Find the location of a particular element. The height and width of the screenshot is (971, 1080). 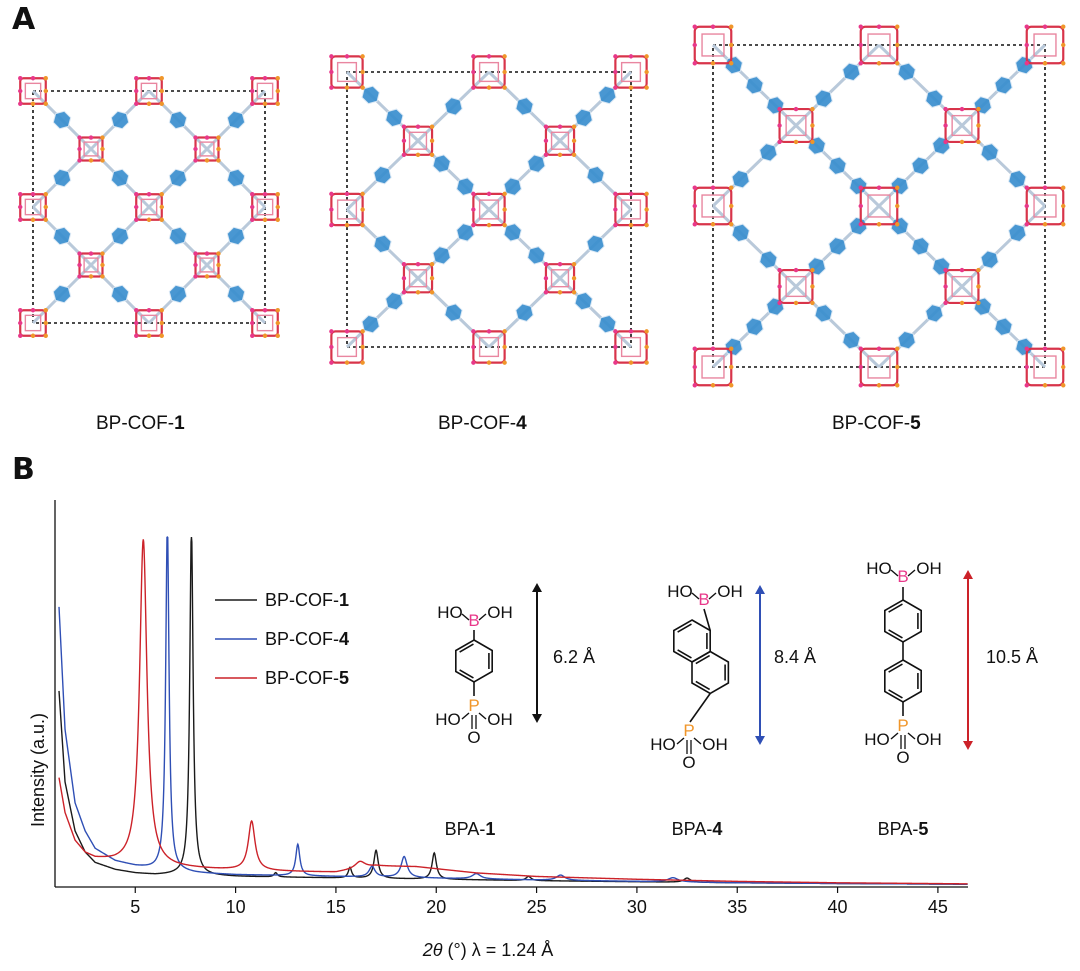

legend-label-number: 1 is located at coordinates (344, 600).